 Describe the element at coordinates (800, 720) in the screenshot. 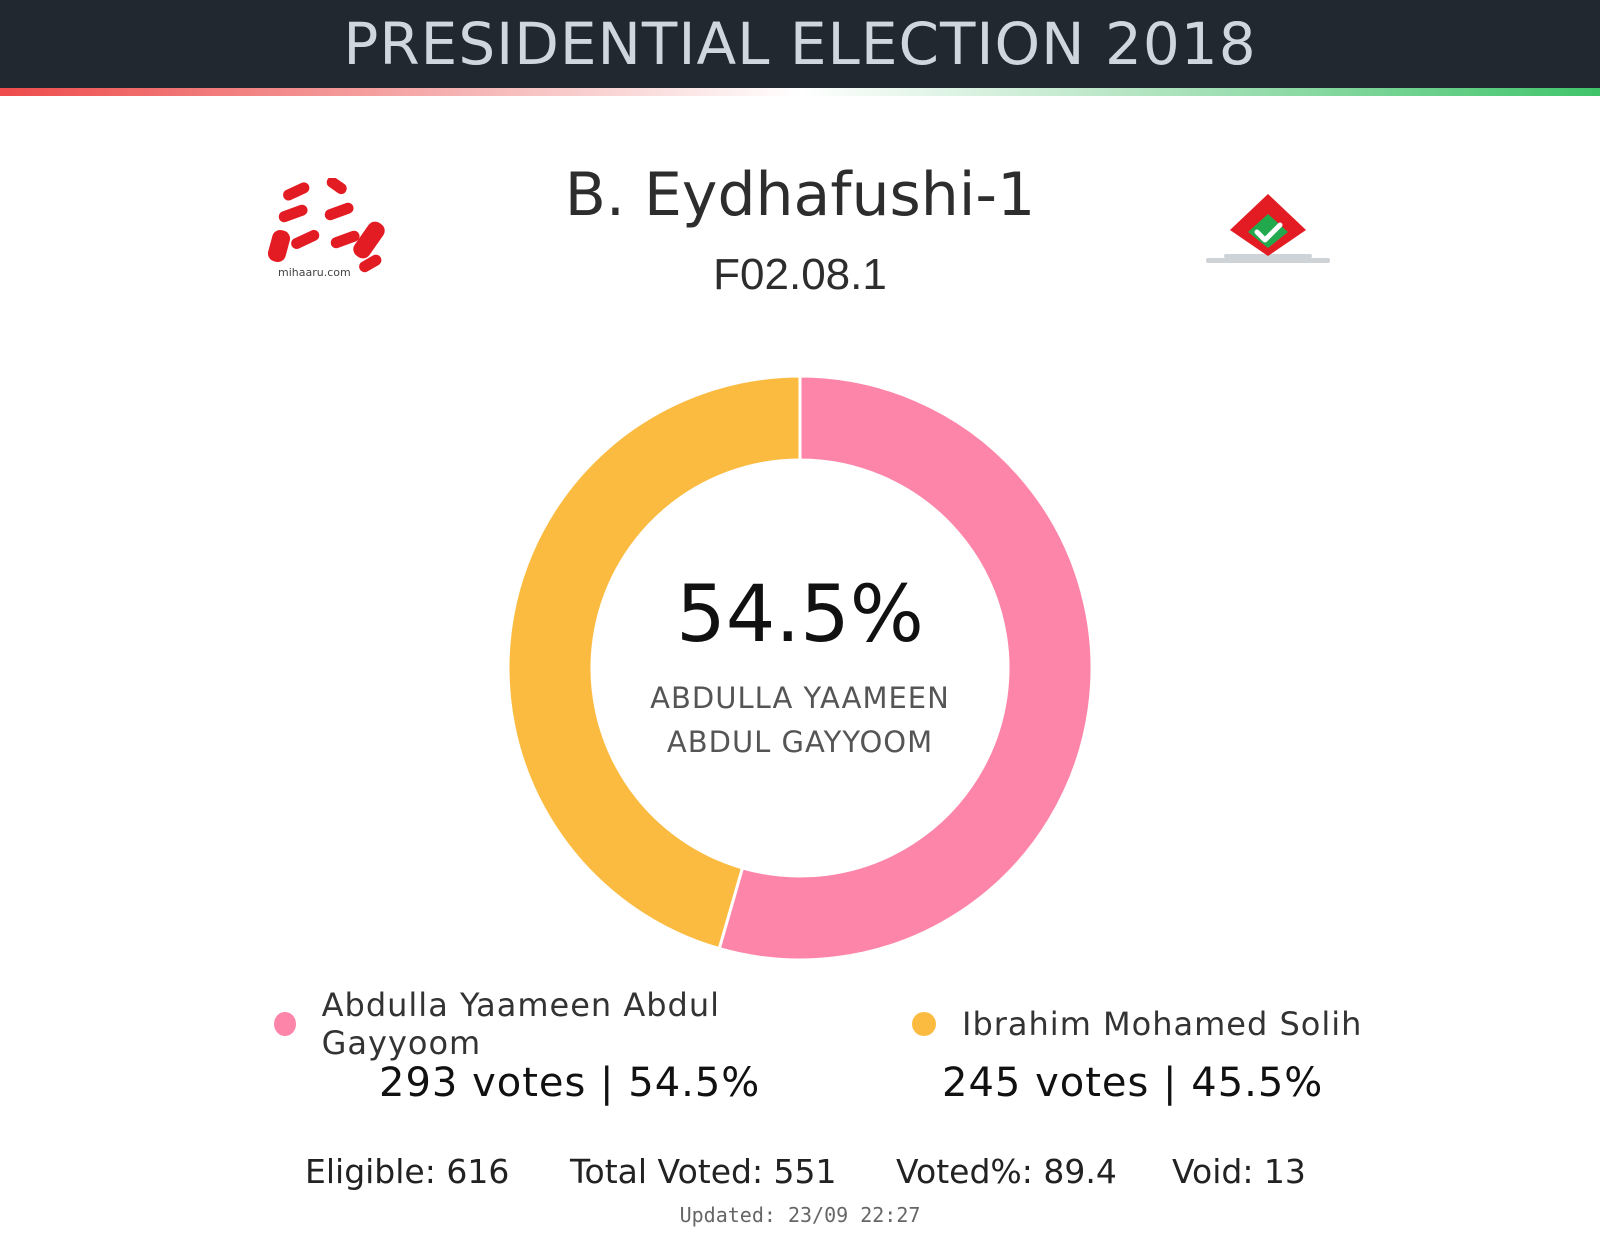

I see `center-candidate-name: ABDULLA YAAMEEN ABDUL GAYYOOM` at that location.